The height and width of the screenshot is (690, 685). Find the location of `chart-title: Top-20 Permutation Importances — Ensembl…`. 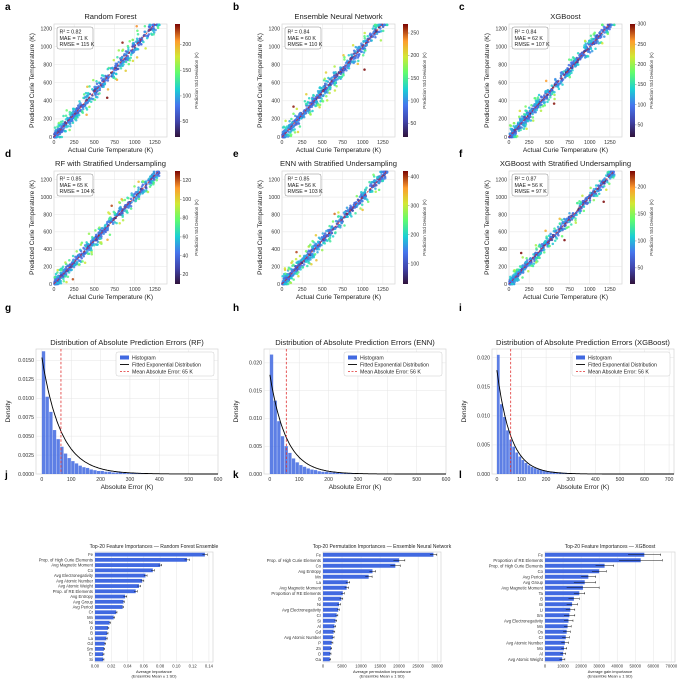

chart-title: Top-20 Permutation Importances — Ensembl… is located at coordinates (382, 547).